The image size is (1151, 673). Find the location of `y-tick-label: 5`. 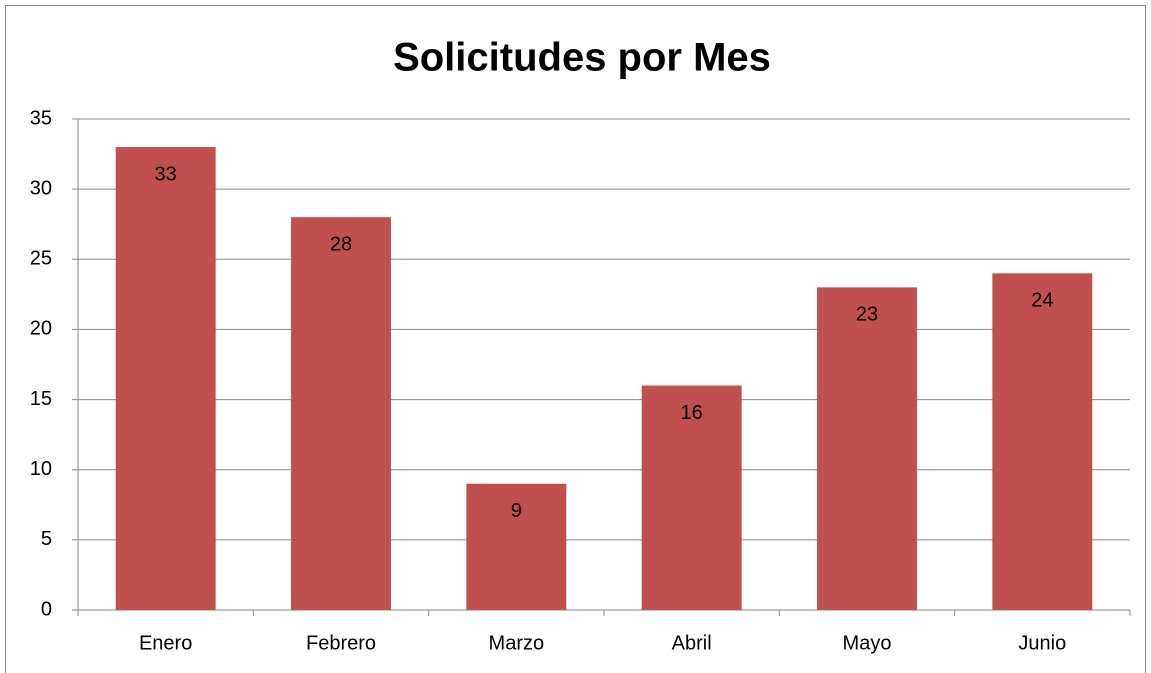

y-tick-label: 5 is located at coordinates (46, 539).